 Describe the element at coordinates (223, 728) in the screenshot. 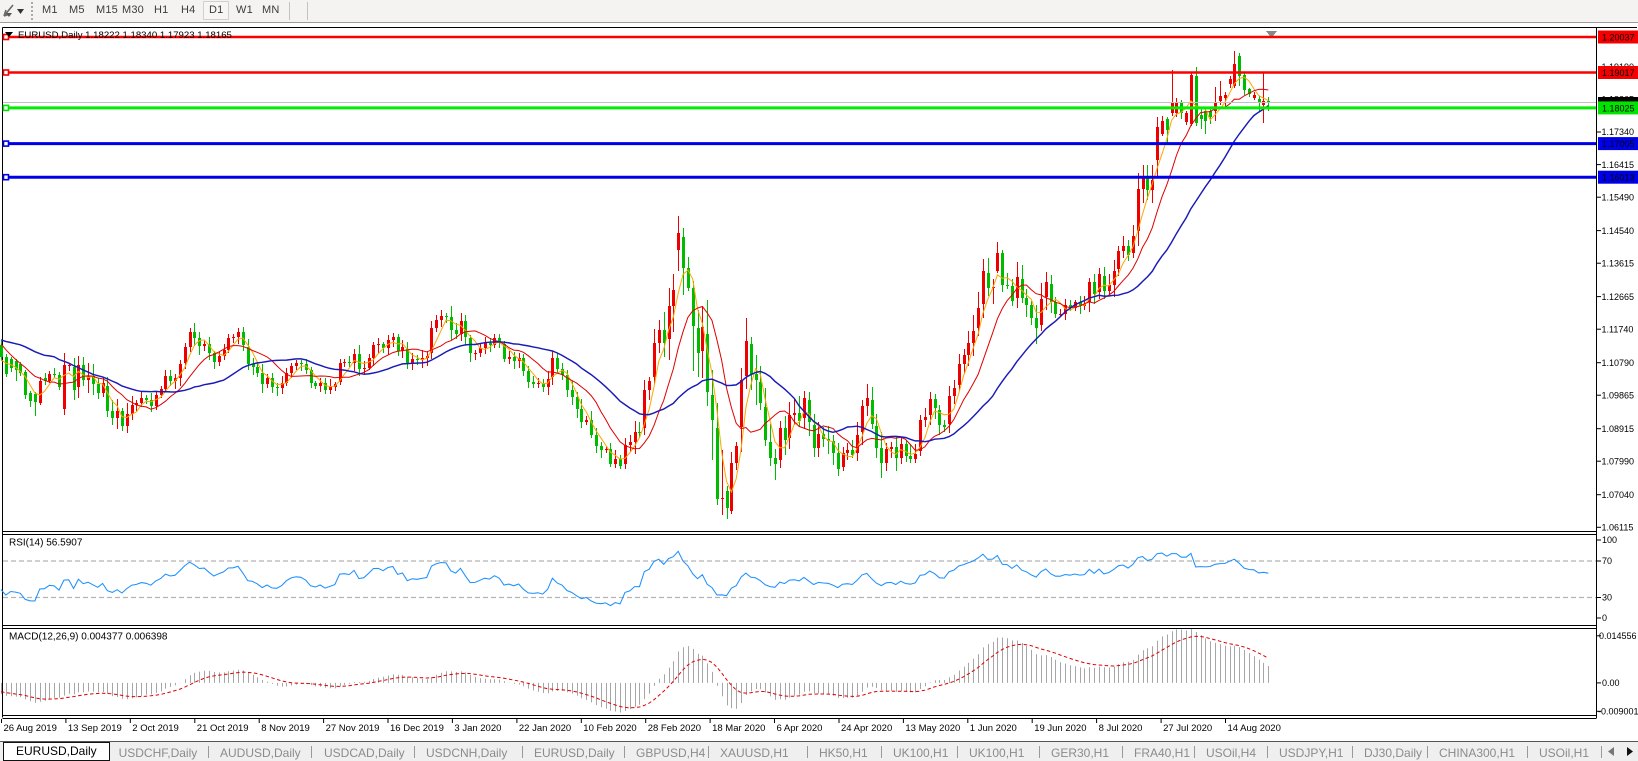

I see `svg-text: 21 Oct 2019` at that location.